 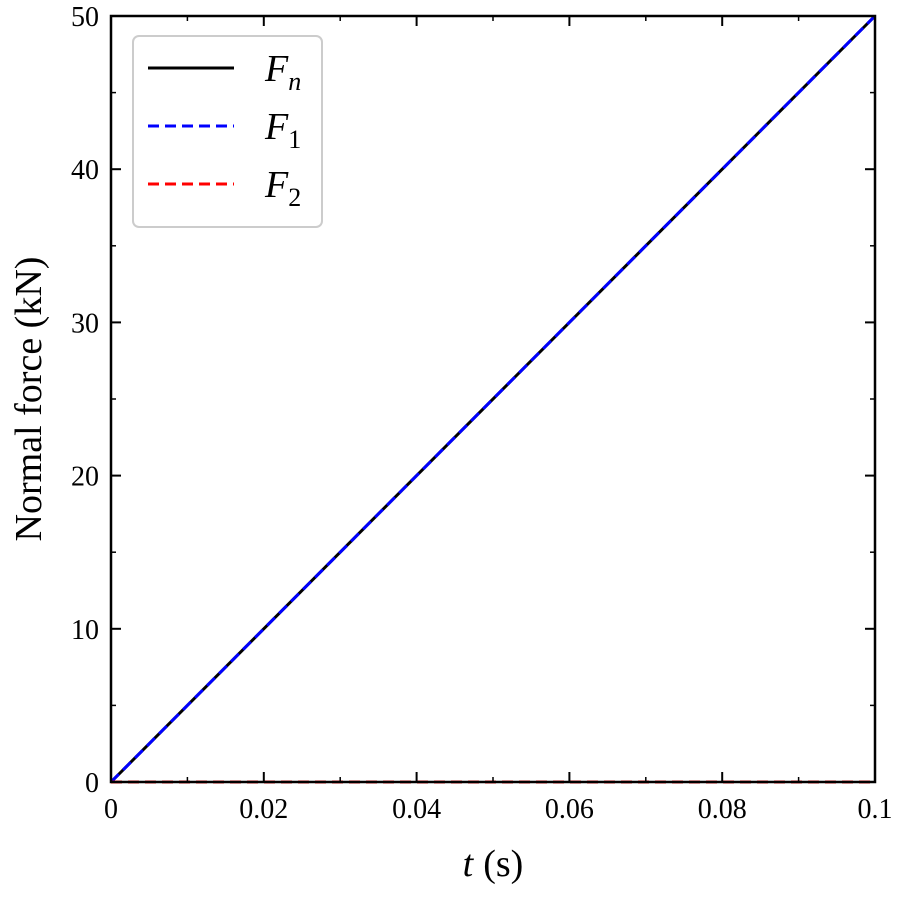 I want to click on y-tick-label: 20, so click(x=85, y=477).